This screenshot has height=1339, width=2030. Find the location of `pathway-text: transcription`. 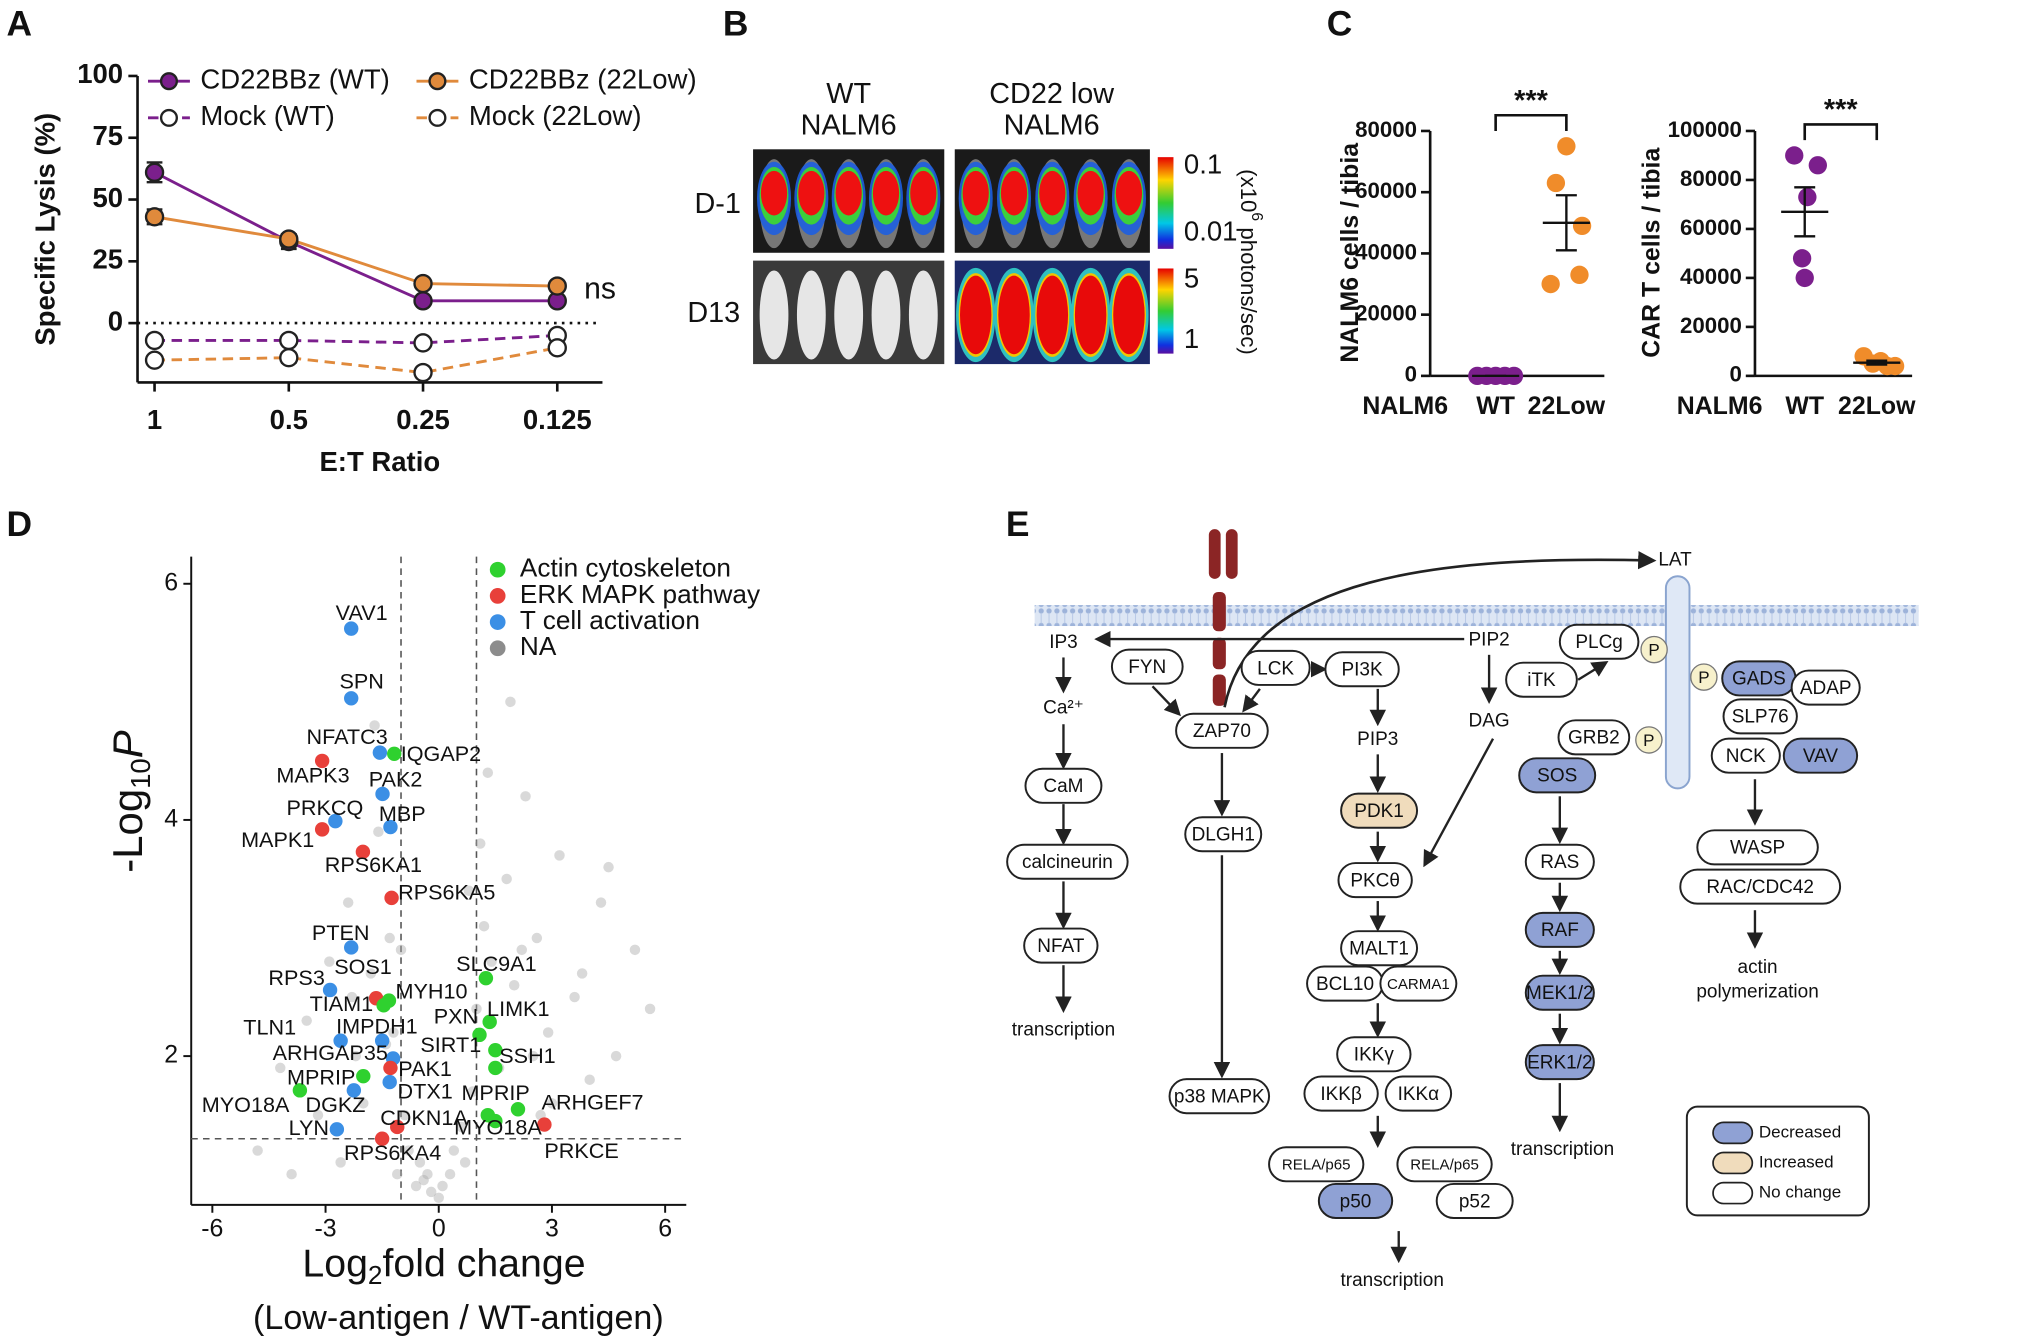

pathway-text: transcription is located at coordinates (1562, 1149).